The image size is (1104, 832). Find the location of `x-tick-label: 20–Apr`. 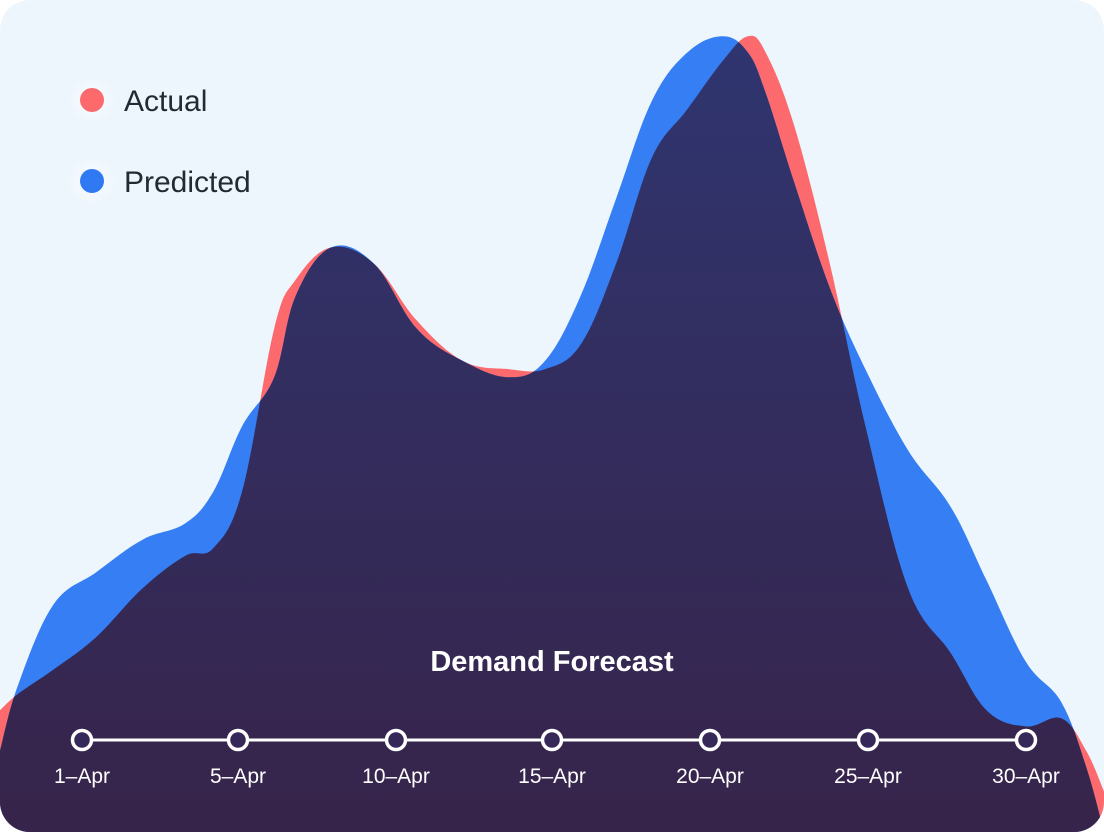

x-tick-label: 20–Apr is located at coordinates (710, 776).